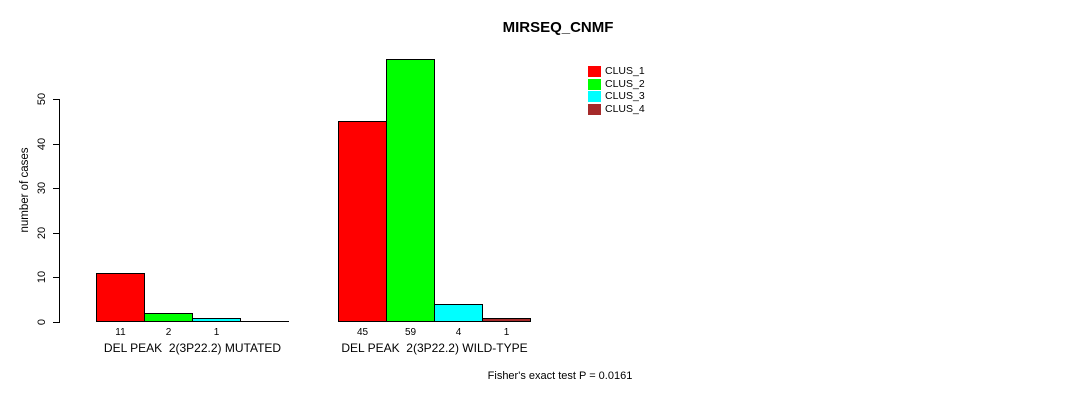  What do you see at coordinates (458, 332) in the screenshot?
I see `bar-value-label: 4` at bounding box center [458, 332].